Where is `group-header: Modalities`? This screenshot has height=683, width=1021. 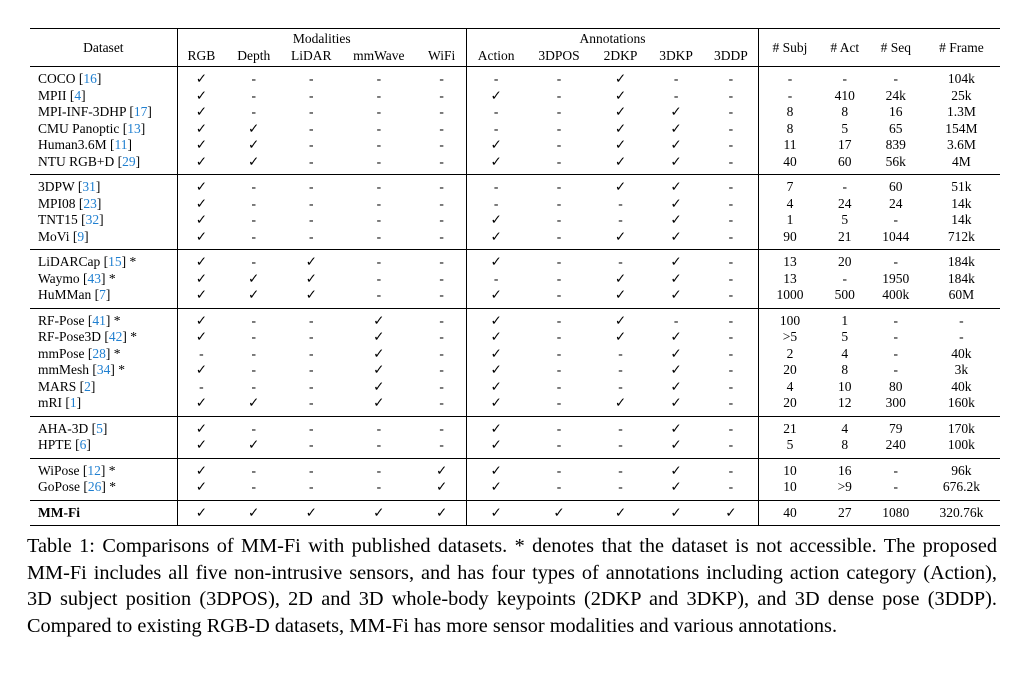
group-header: Modalities is located at coordinates (322, 38).